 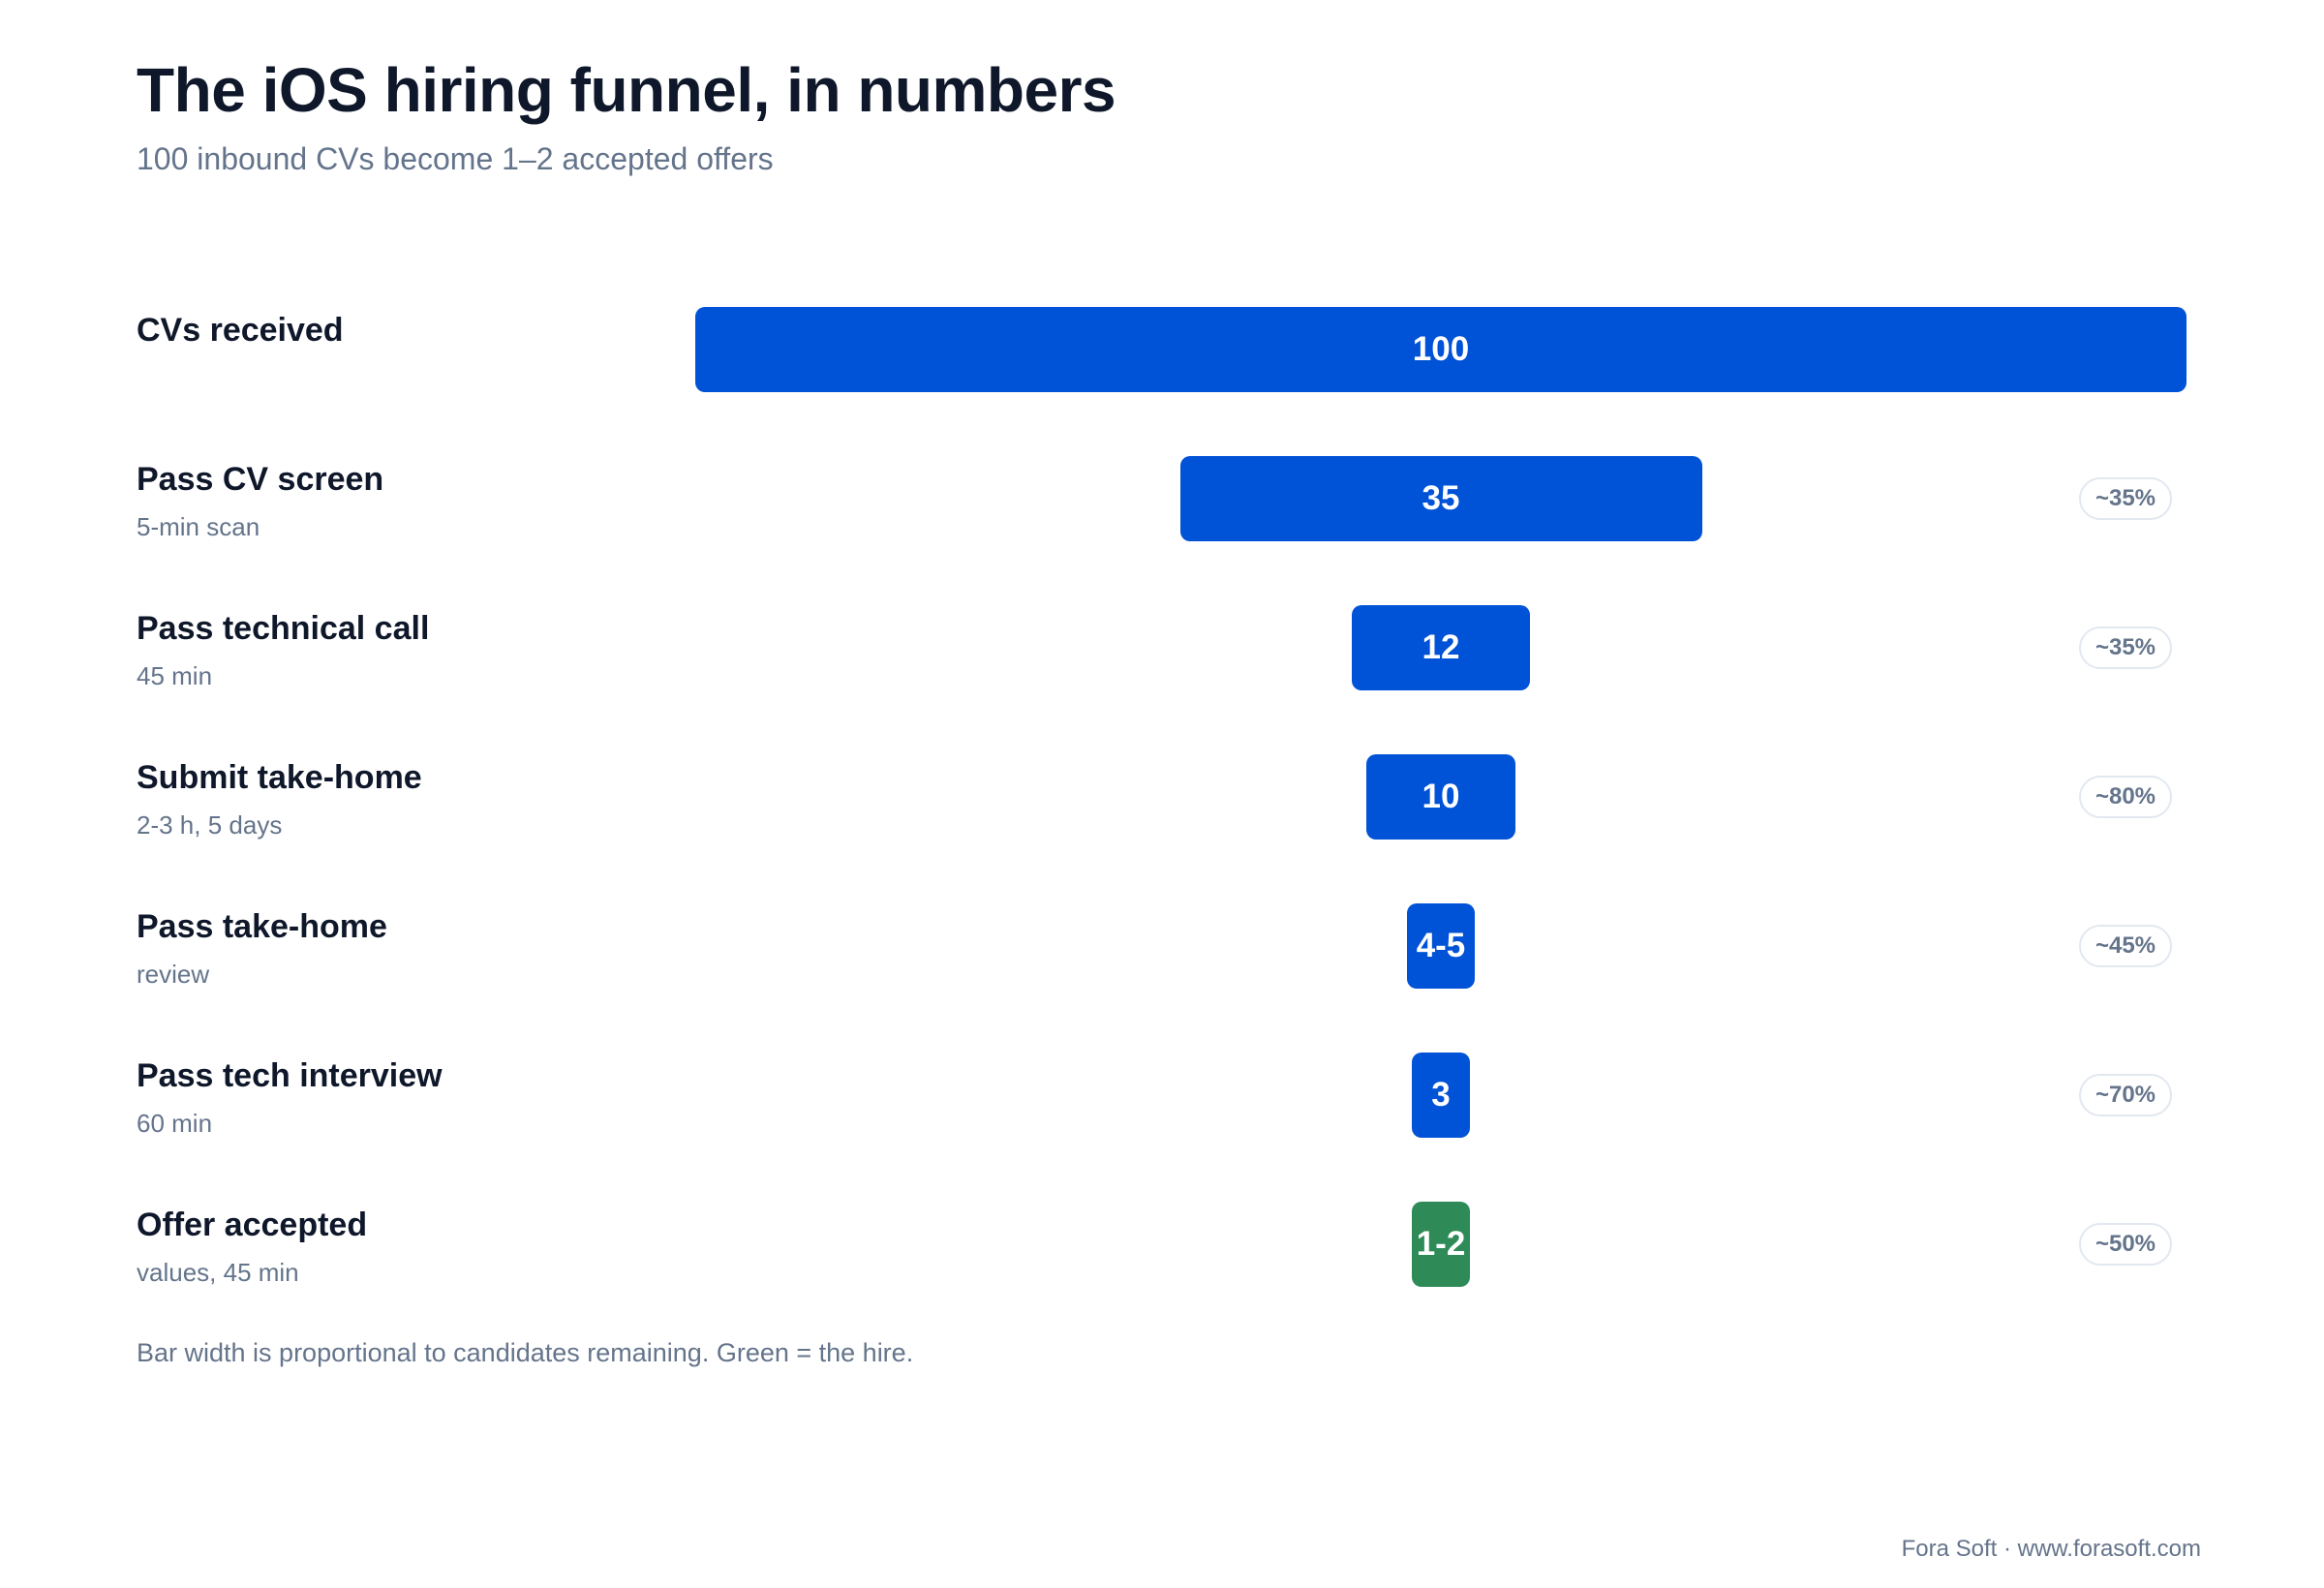 I want to click on funnel-bar: 35, so click(x=1441, y=498).